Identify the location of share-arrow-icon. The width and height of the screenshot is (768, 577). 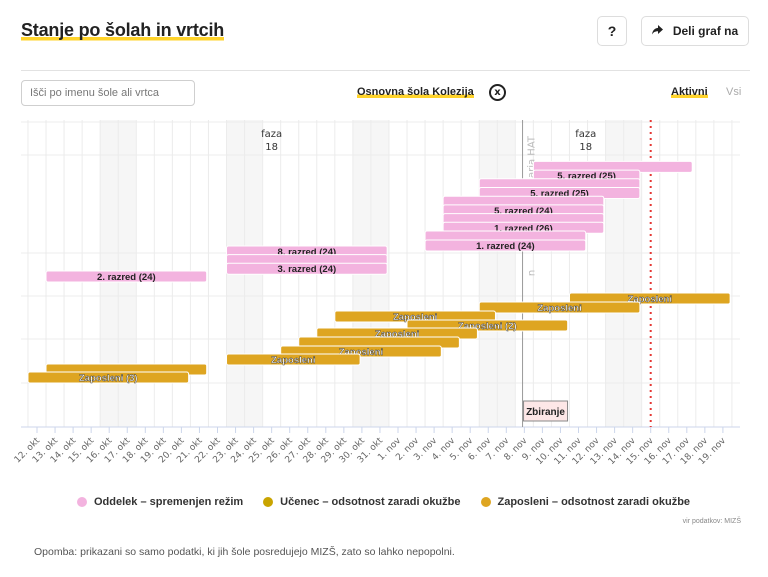
(657, 31).